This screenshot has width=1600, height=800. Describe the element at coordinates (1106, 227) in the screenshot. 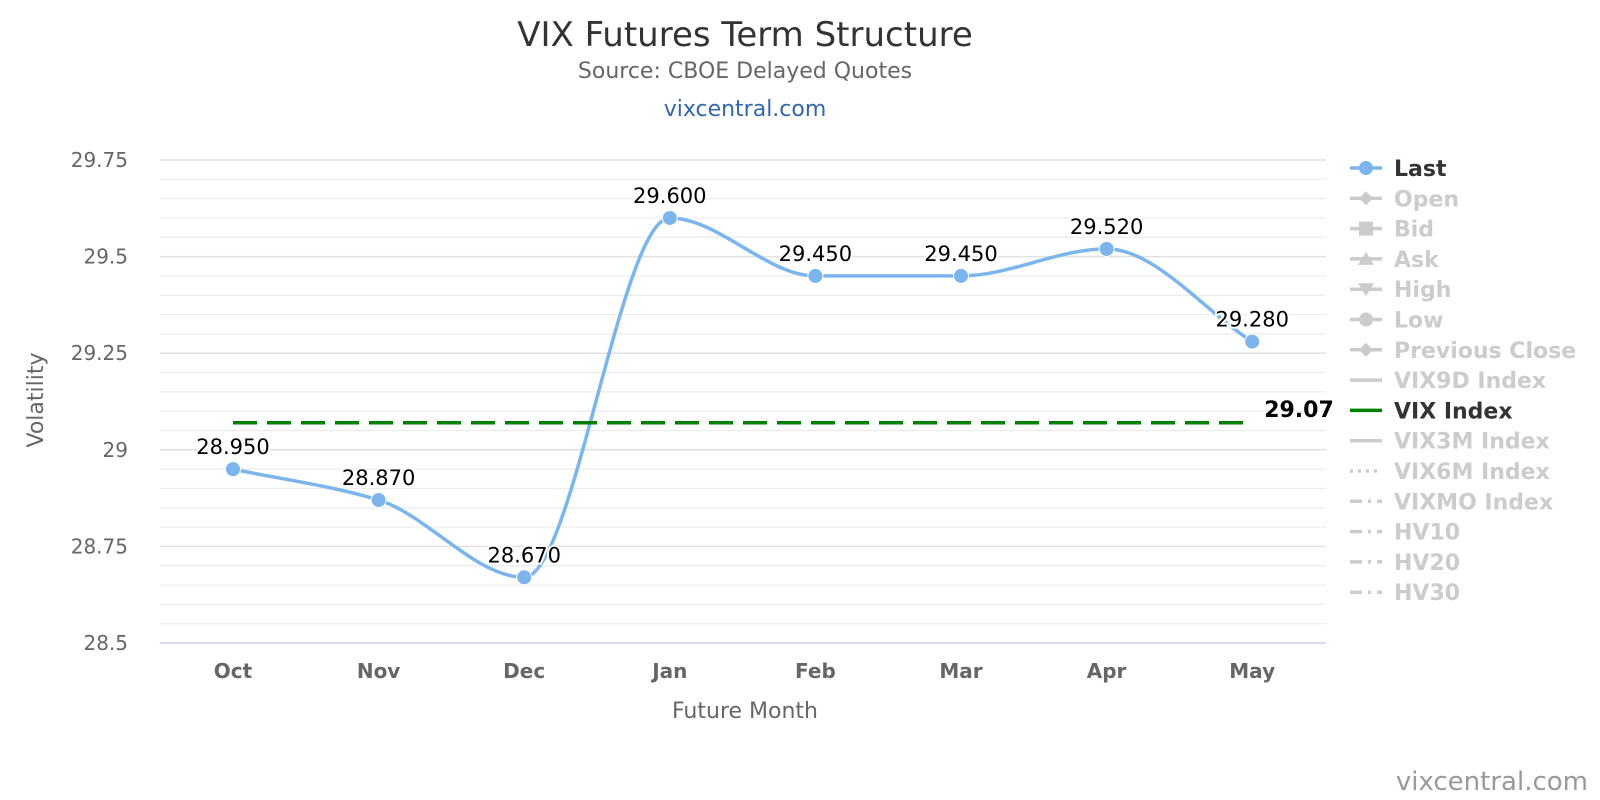

I see `data-label-last: 29.520` at that location.